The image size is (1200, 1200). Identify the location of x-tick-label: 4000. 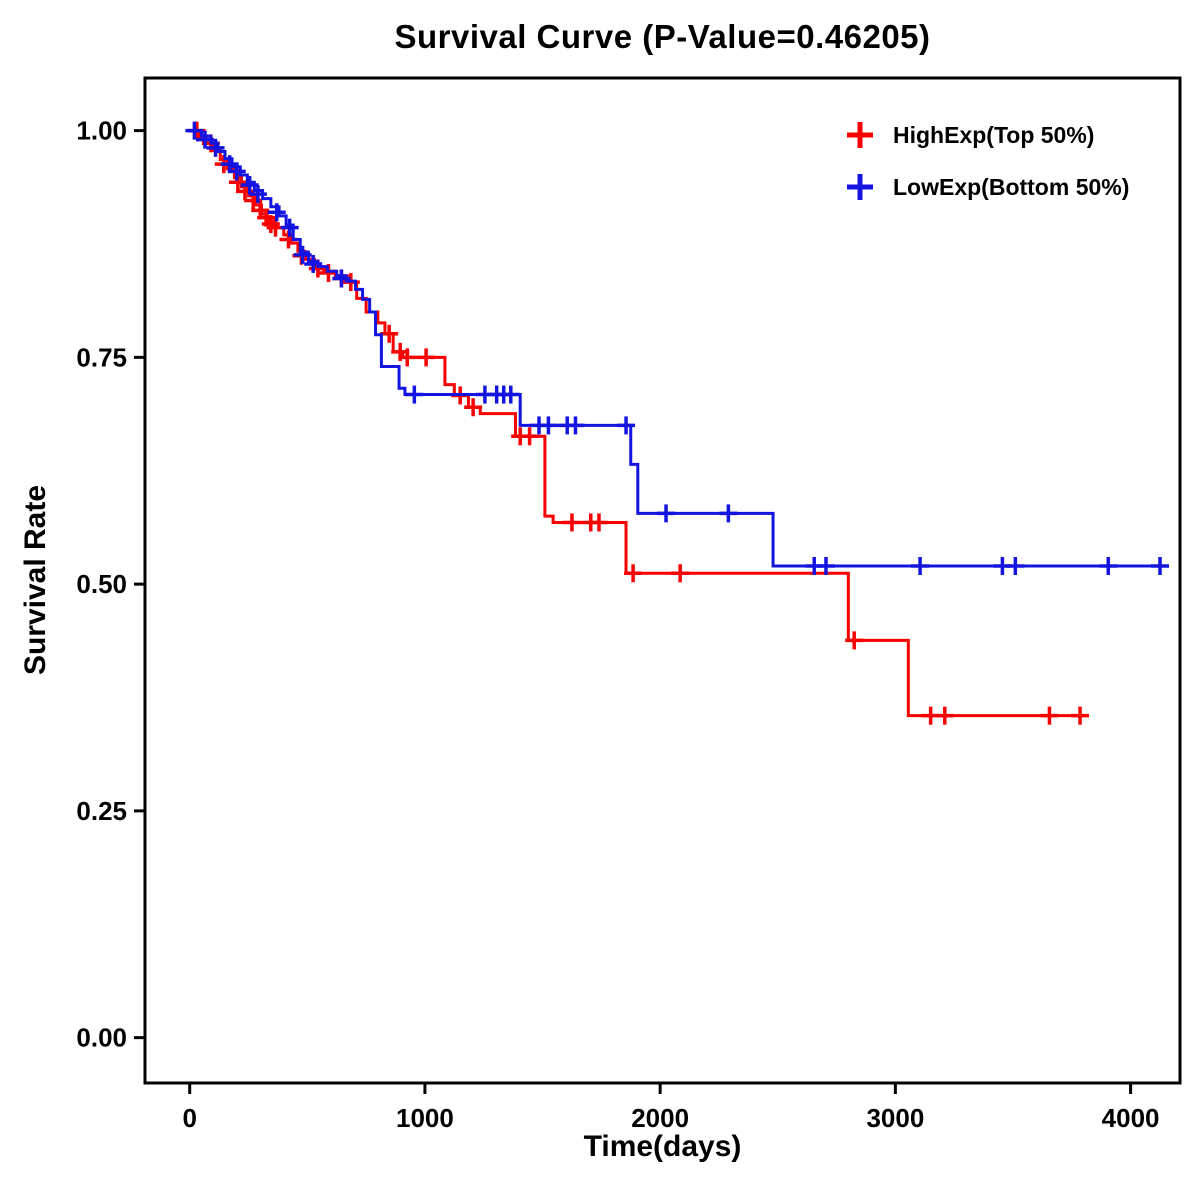
(1131, 1118).